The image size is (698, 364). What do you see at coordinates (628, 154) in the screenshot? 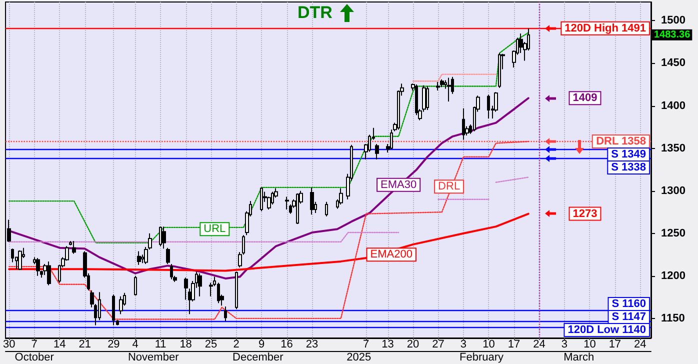
I see `ref-line-label: S 1349` at bounding box center [628, 154].